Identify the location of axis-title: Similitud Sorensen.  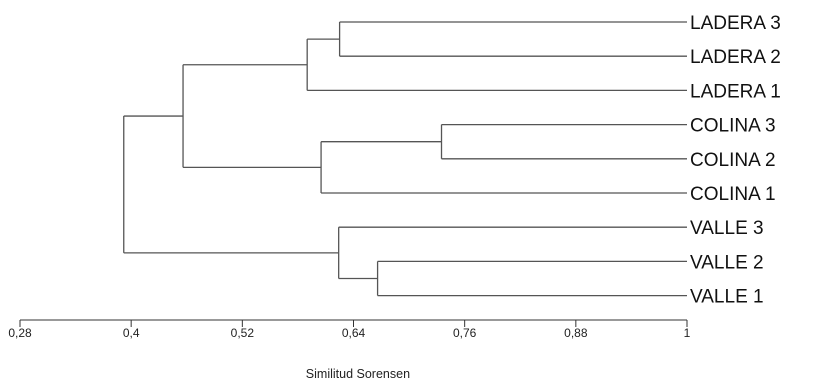
(358, 374).